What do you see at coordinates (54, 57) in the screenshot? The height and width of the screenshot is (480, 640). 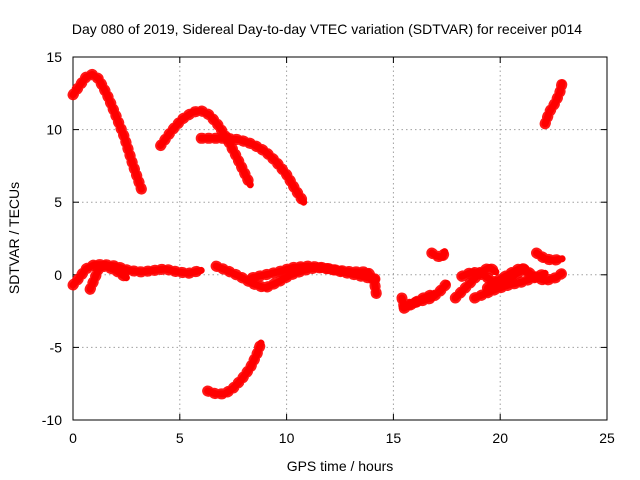 I see `y-tick-label: 15` at bounding box center [54, 57].